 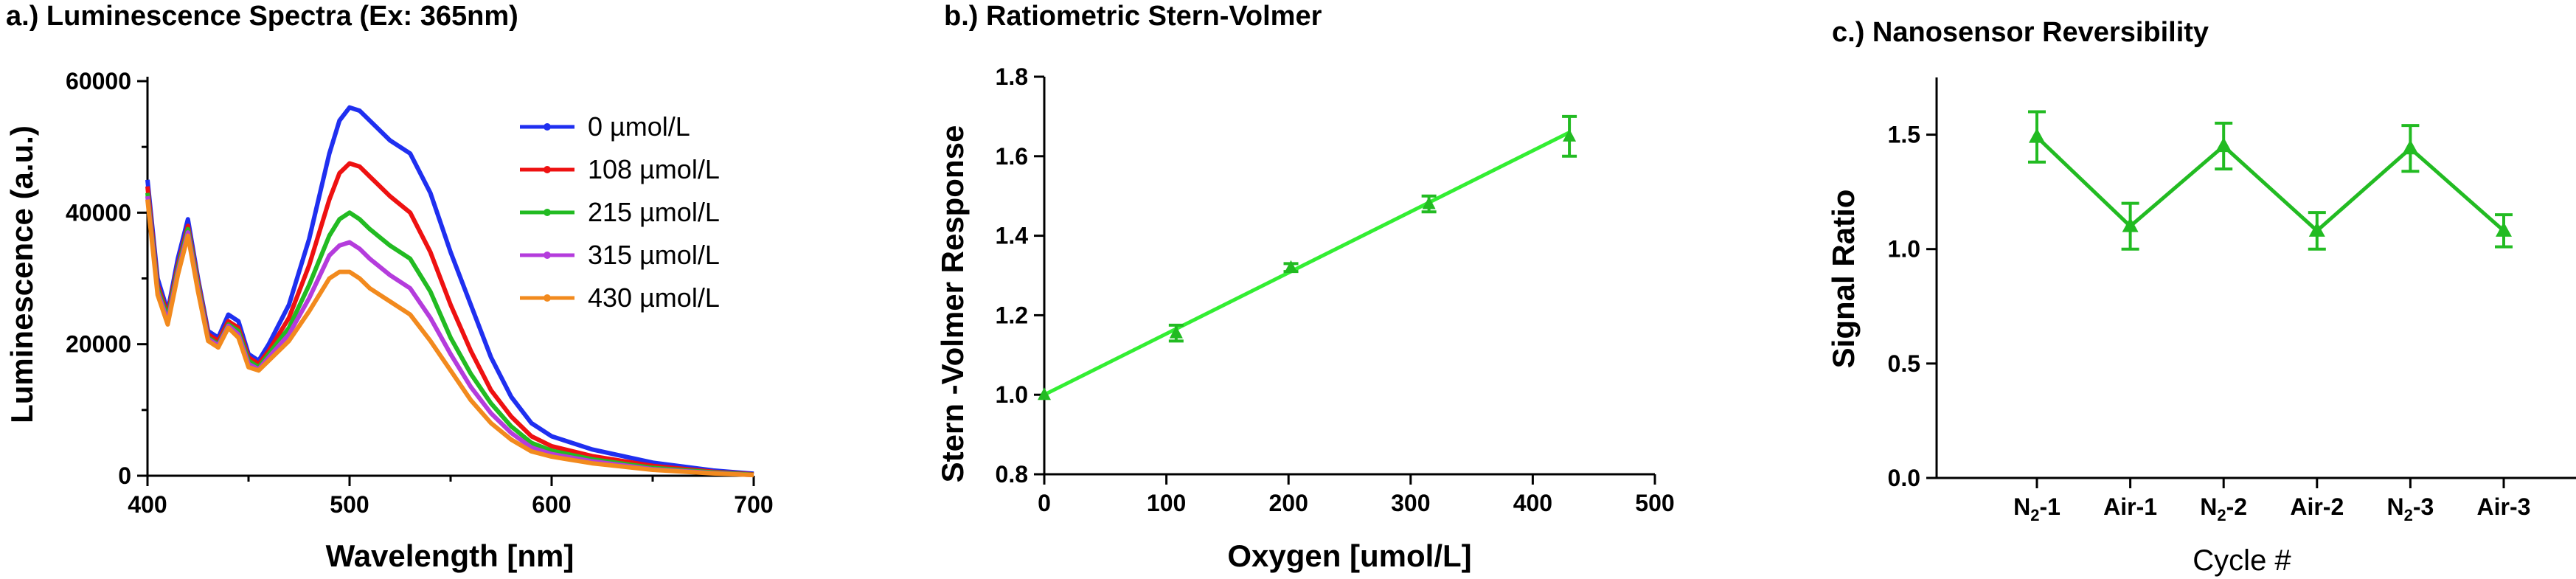 I want to click on panel-c-xtick-label: Air-3, so click(x=2504, y=506).